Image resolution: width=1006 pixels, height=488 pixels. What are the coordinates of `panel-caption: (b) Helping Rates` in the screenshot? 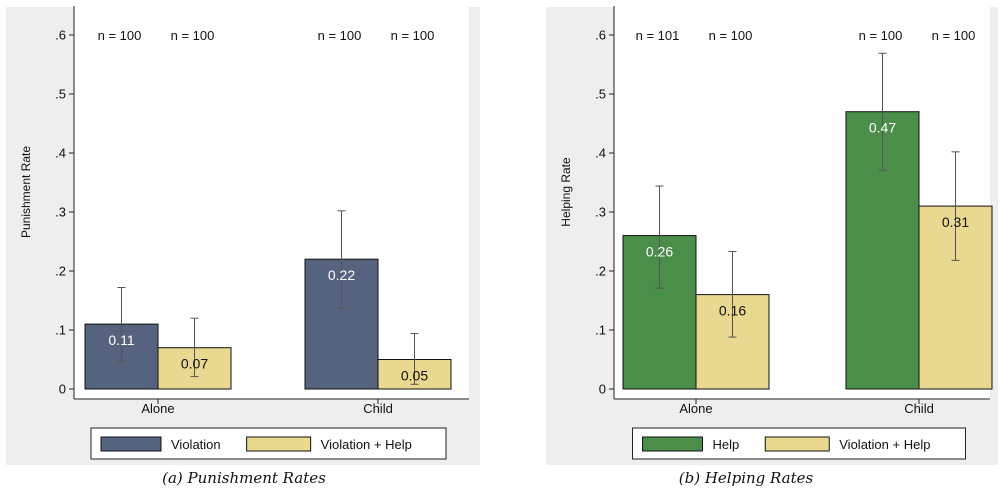 It's located at (746, 478).